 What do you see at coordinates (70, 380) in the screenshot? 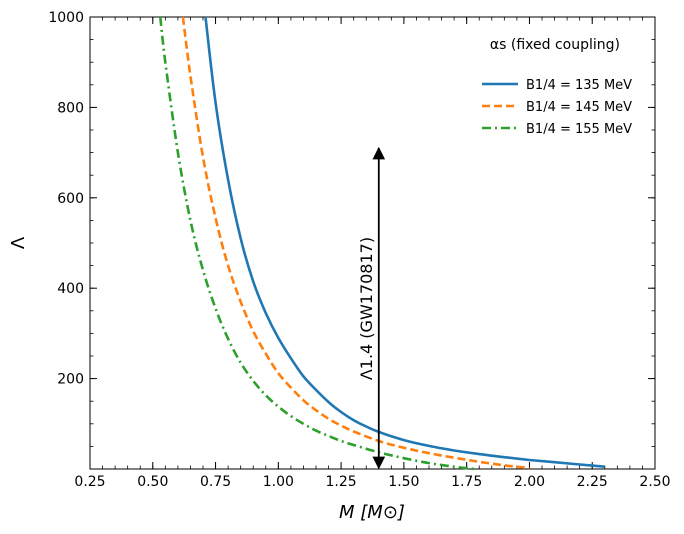
I see `y-tick-label: 200` at bounding box center [70, 380].